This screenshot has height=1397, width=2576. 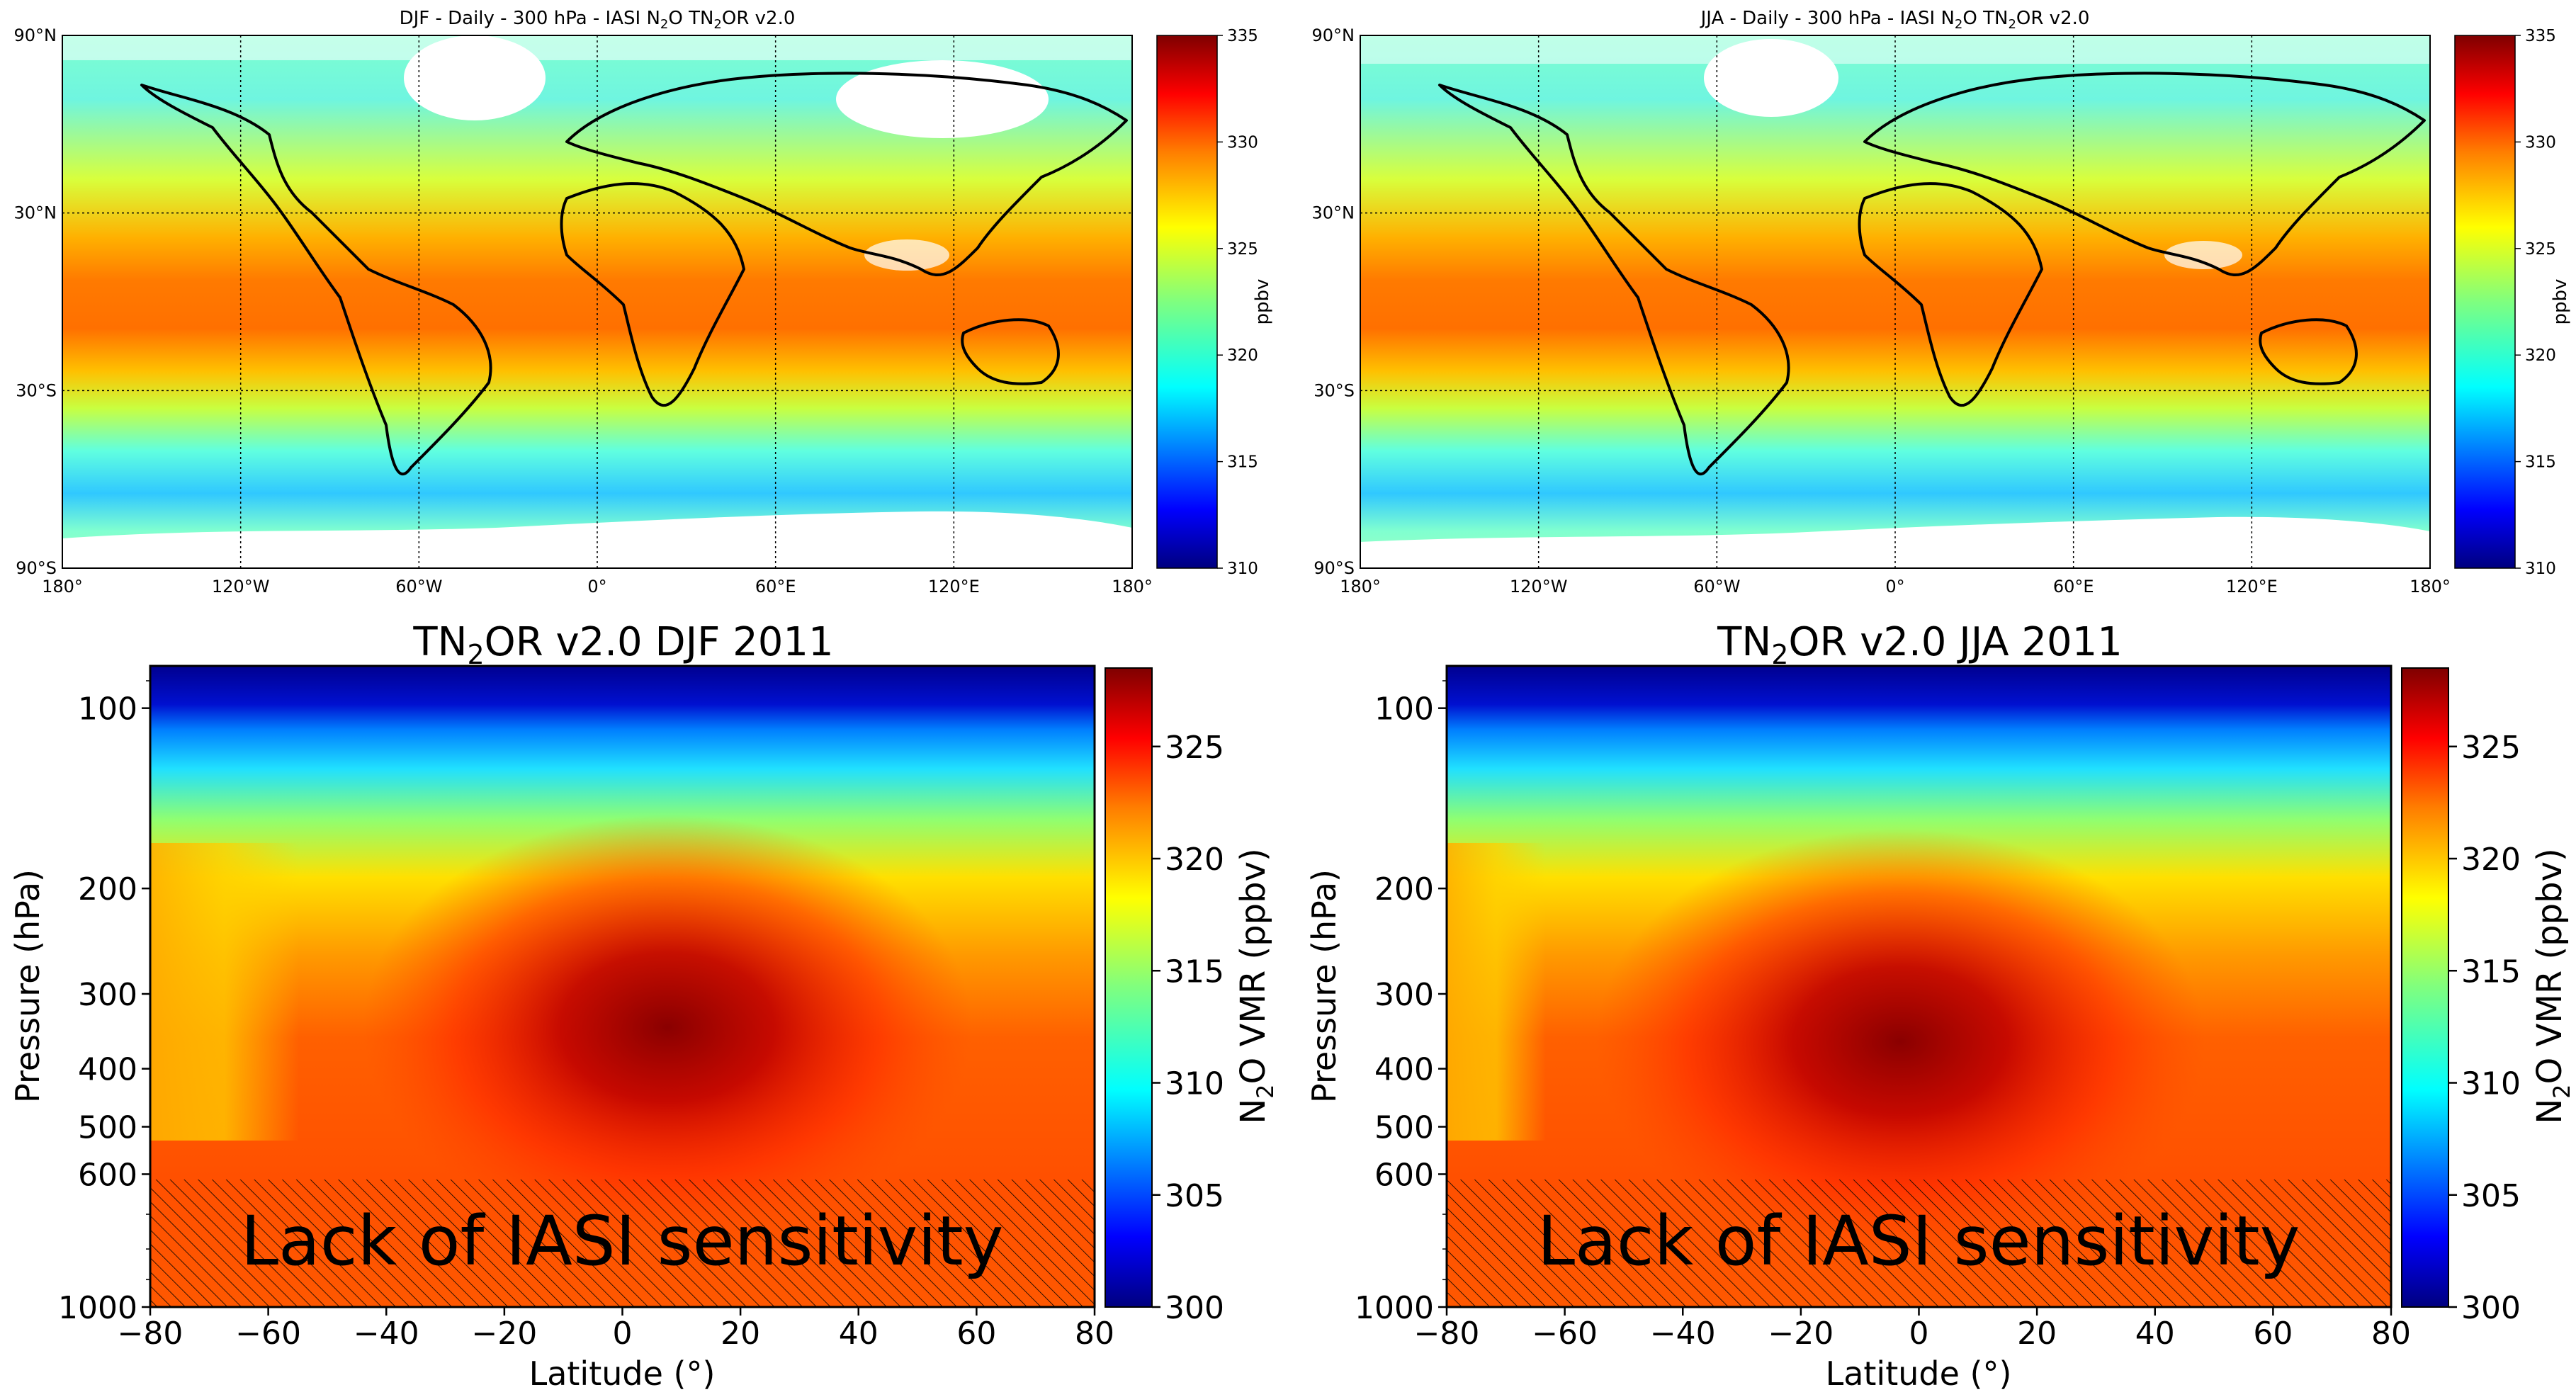 What do you see at coordinates (2037, 1334) in the screenshot?
I see `lat-tick-label: 20` at bounding box center [2037, 1334].